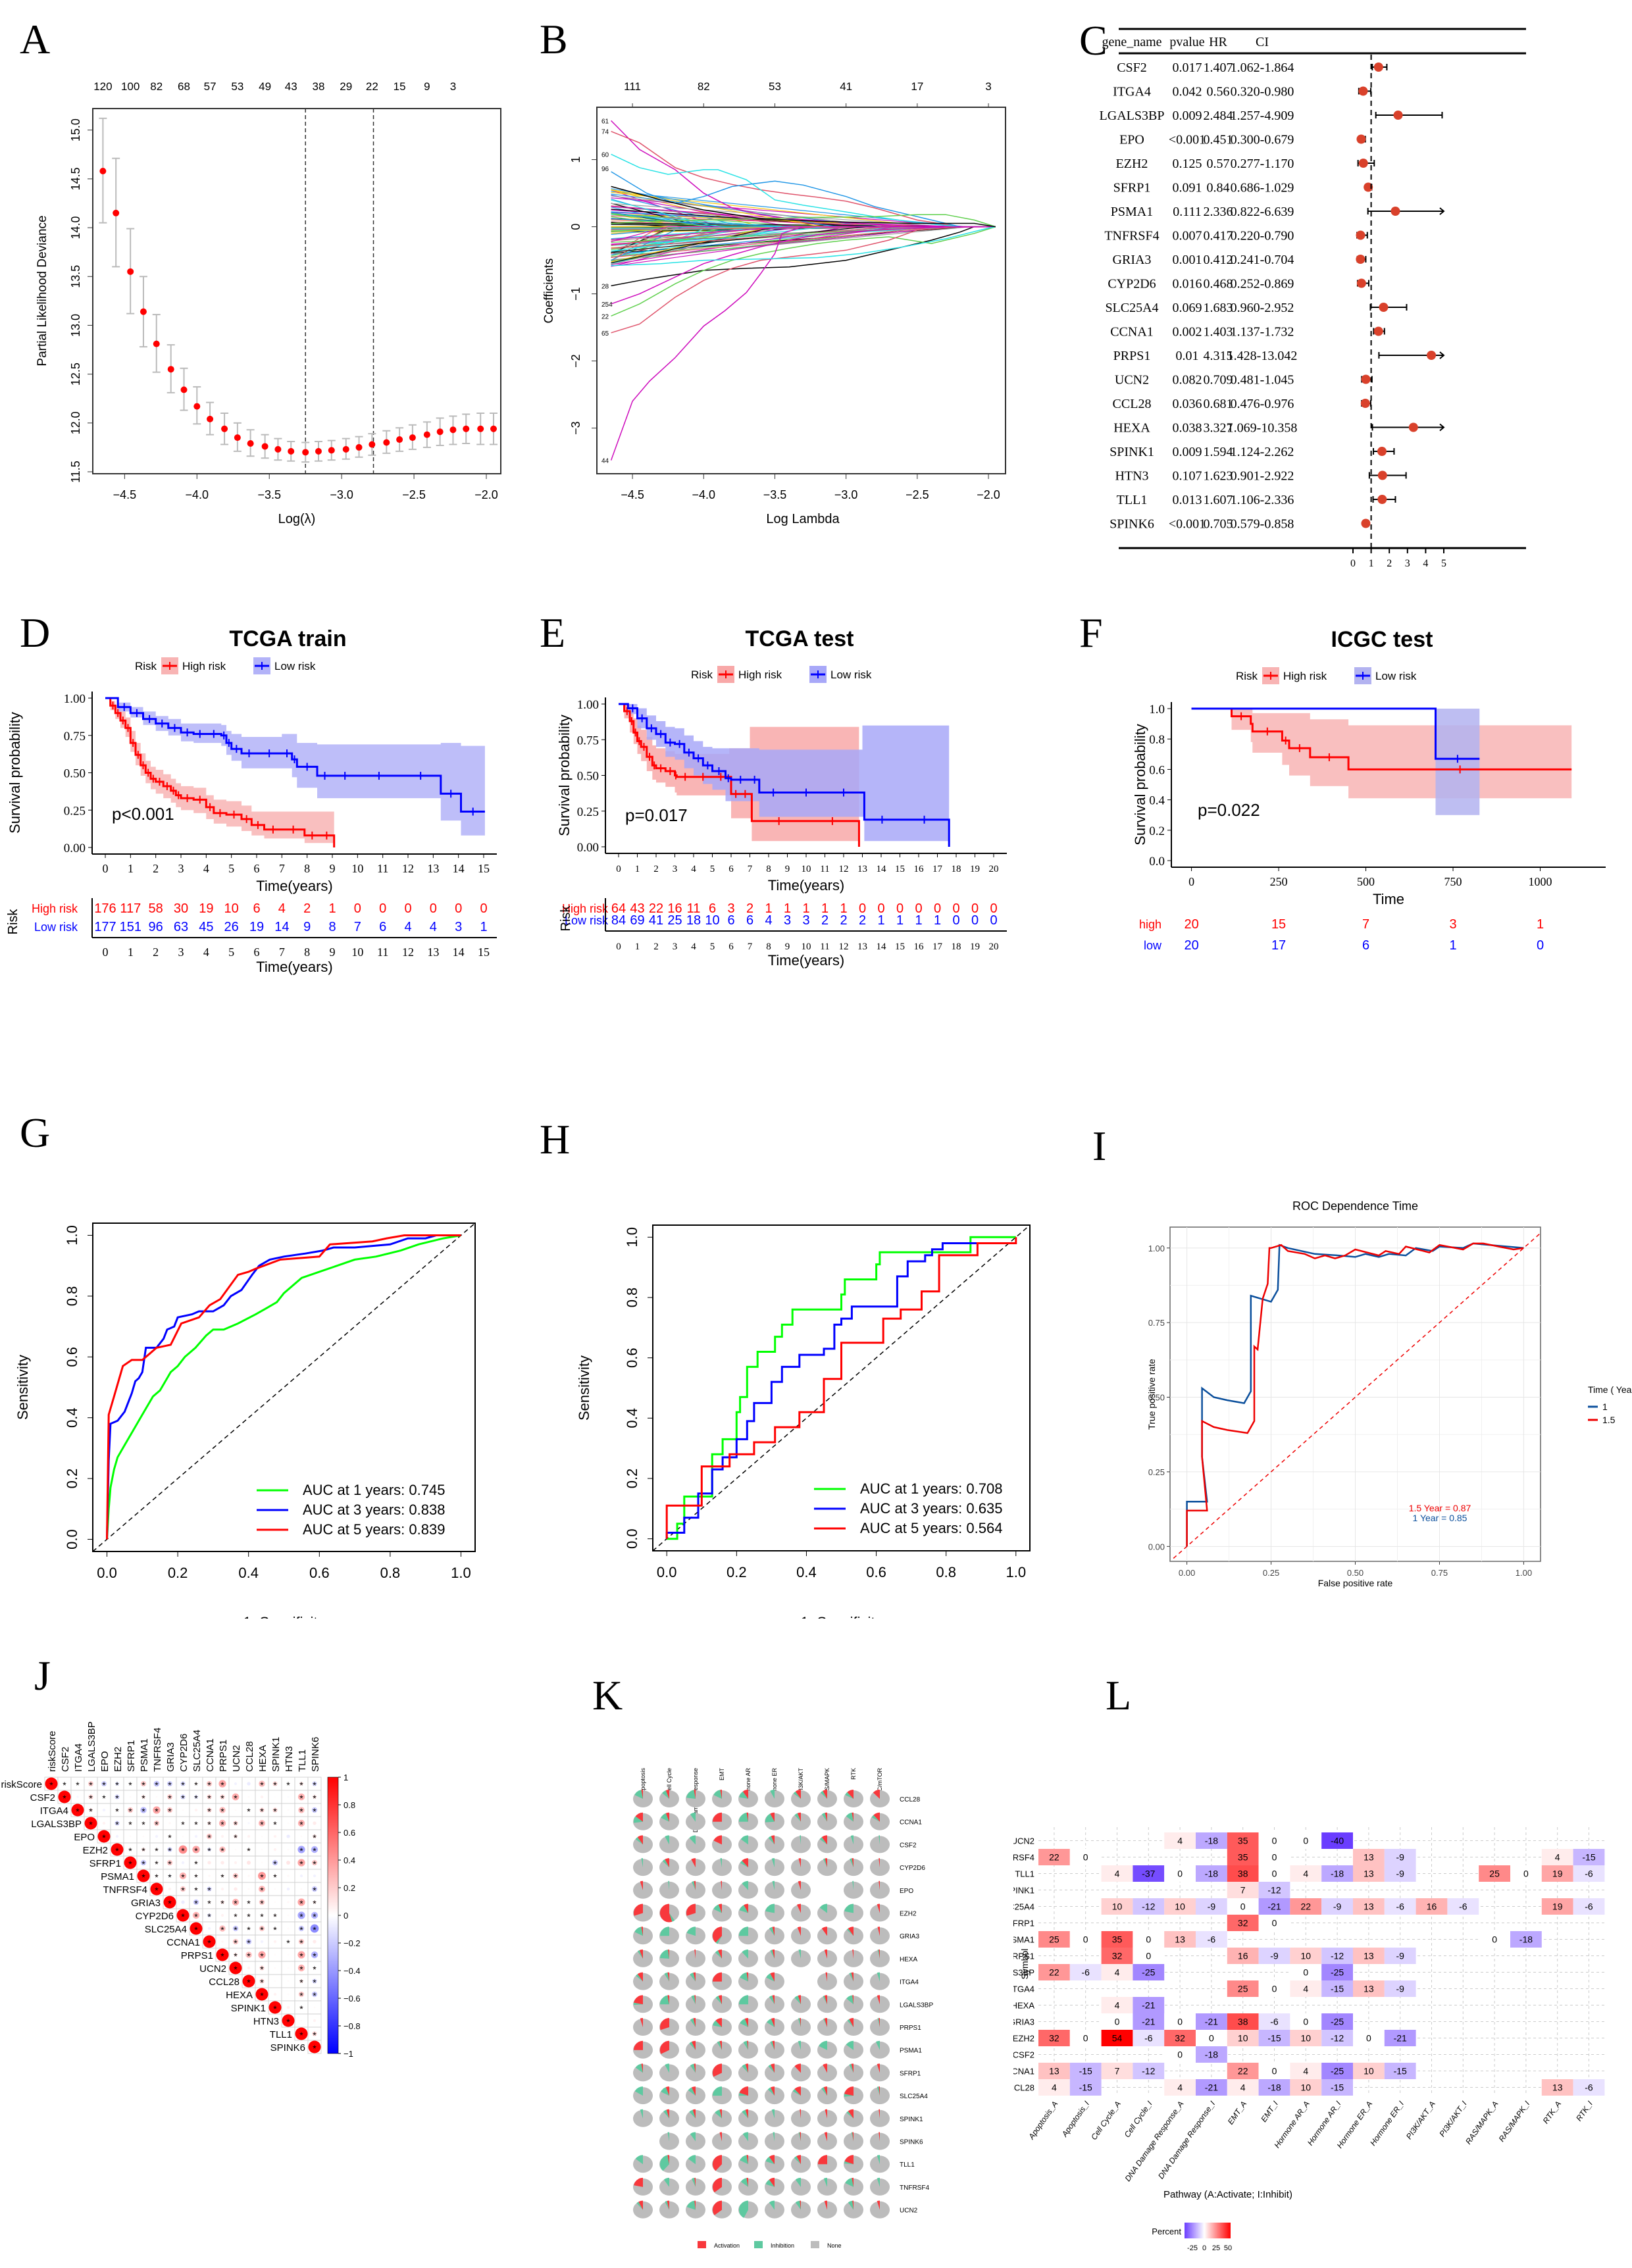 The height and width of the screenshot is (2268, 1632). Describe the element at coordinates (1262, 332) in the screenshot. I see `confidence-interval: 1.137-1.732` at that location.